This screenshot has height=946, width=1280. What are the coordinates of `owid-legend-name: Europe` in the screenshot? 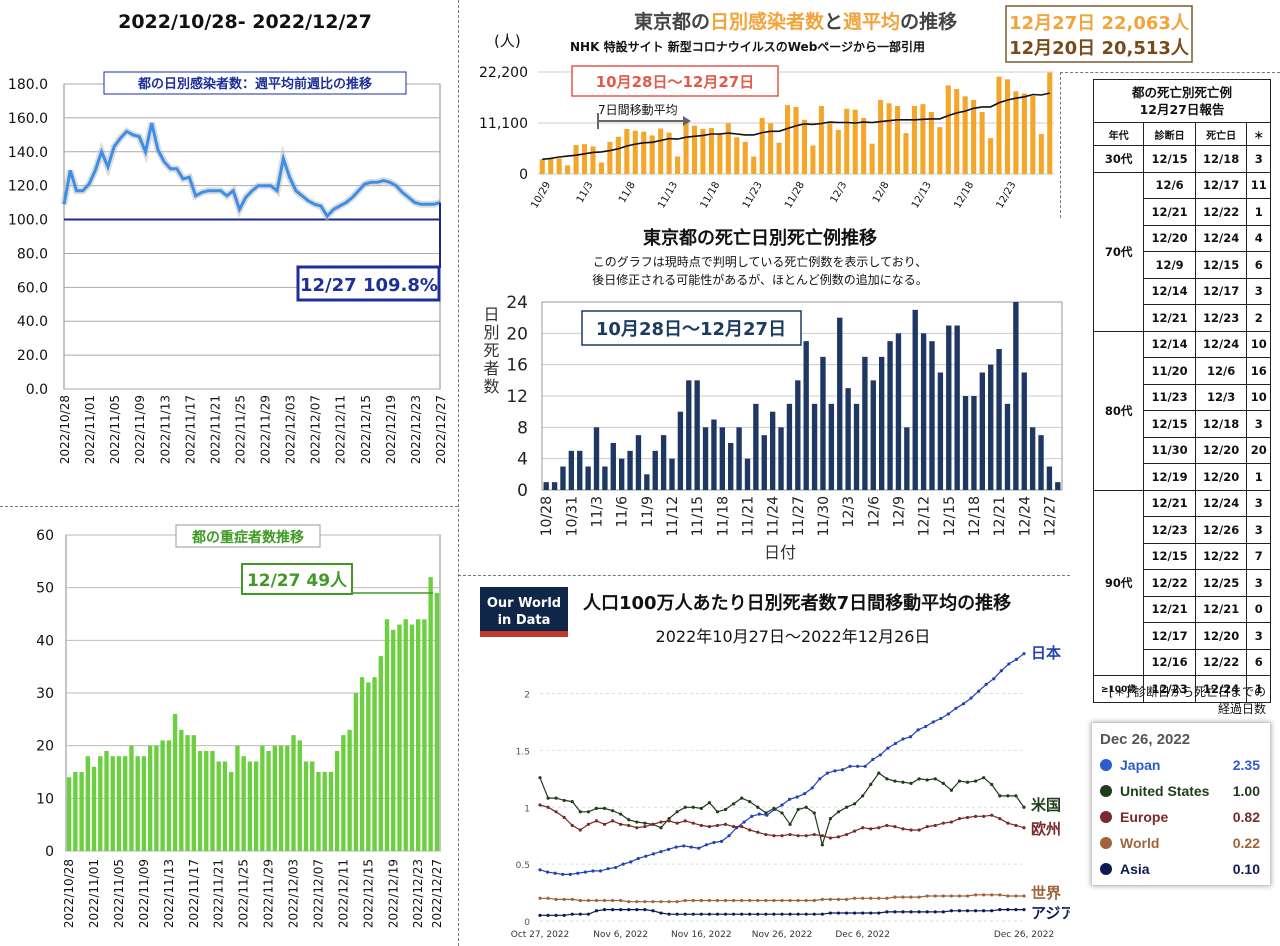 It's located at (1144, 817).